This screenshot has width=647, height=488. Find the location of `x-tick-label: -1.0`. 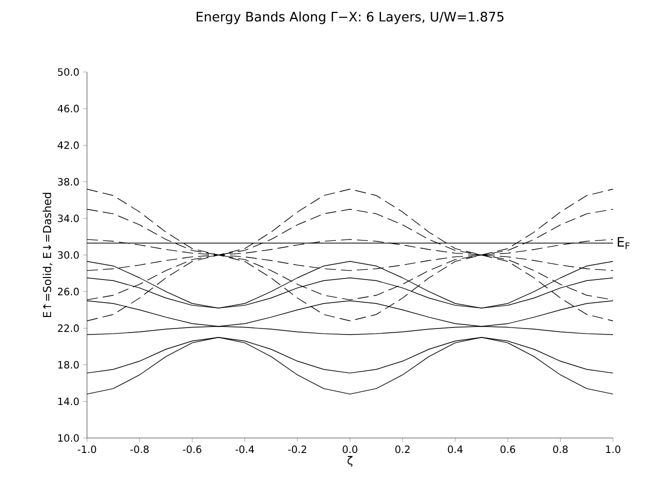

x-tick-label: -1.0 is located at coordinates (87, 450).